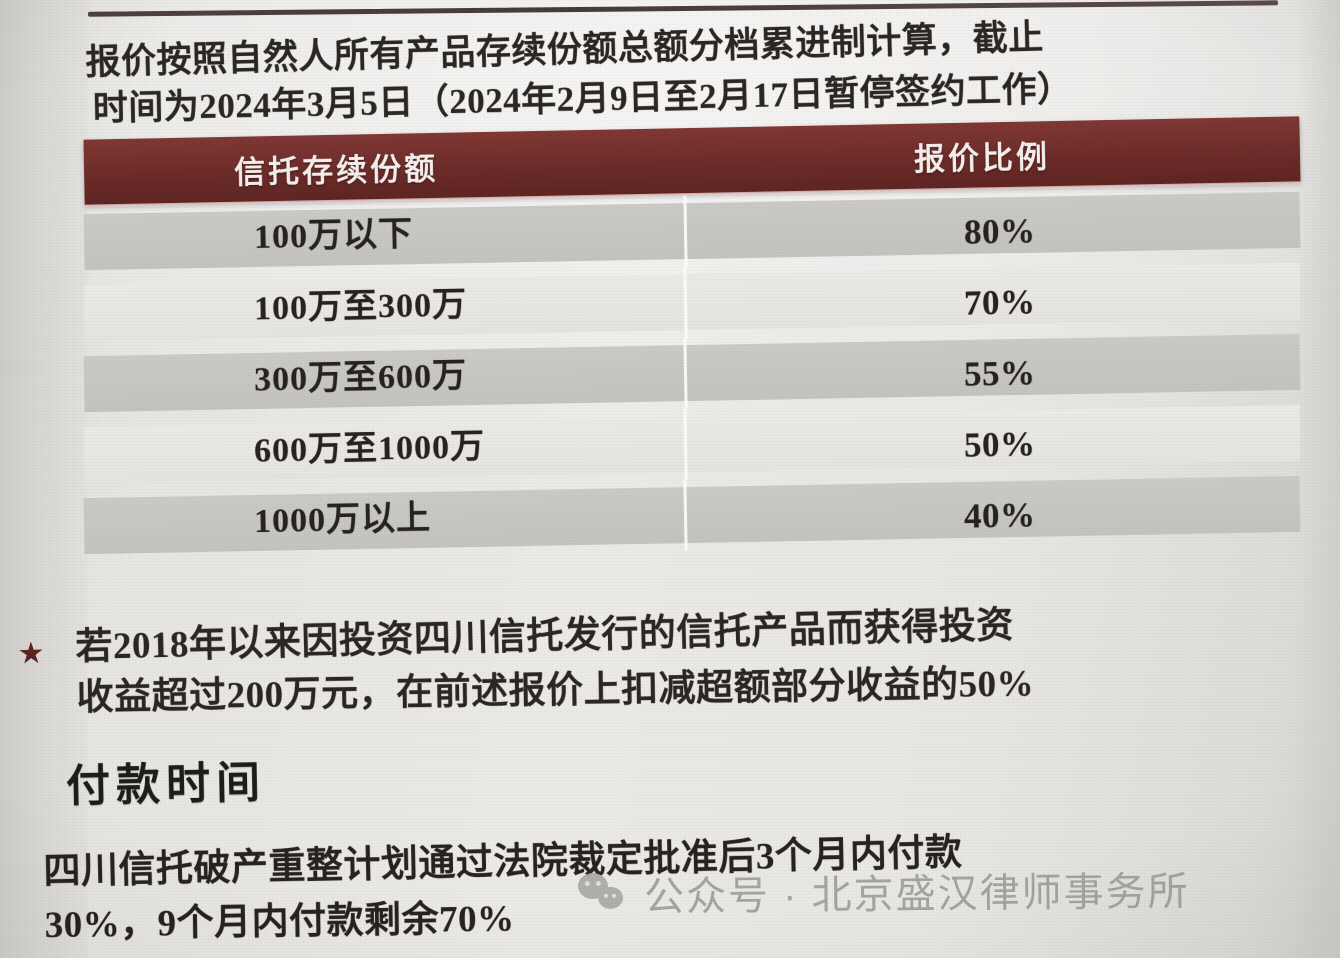 Image resolution: width=1340 pixels, height=958 pixels. Describe the element at coordinates (692, 515) in the screenshot. I see `table-row: 1000万以上 40%` at that location.